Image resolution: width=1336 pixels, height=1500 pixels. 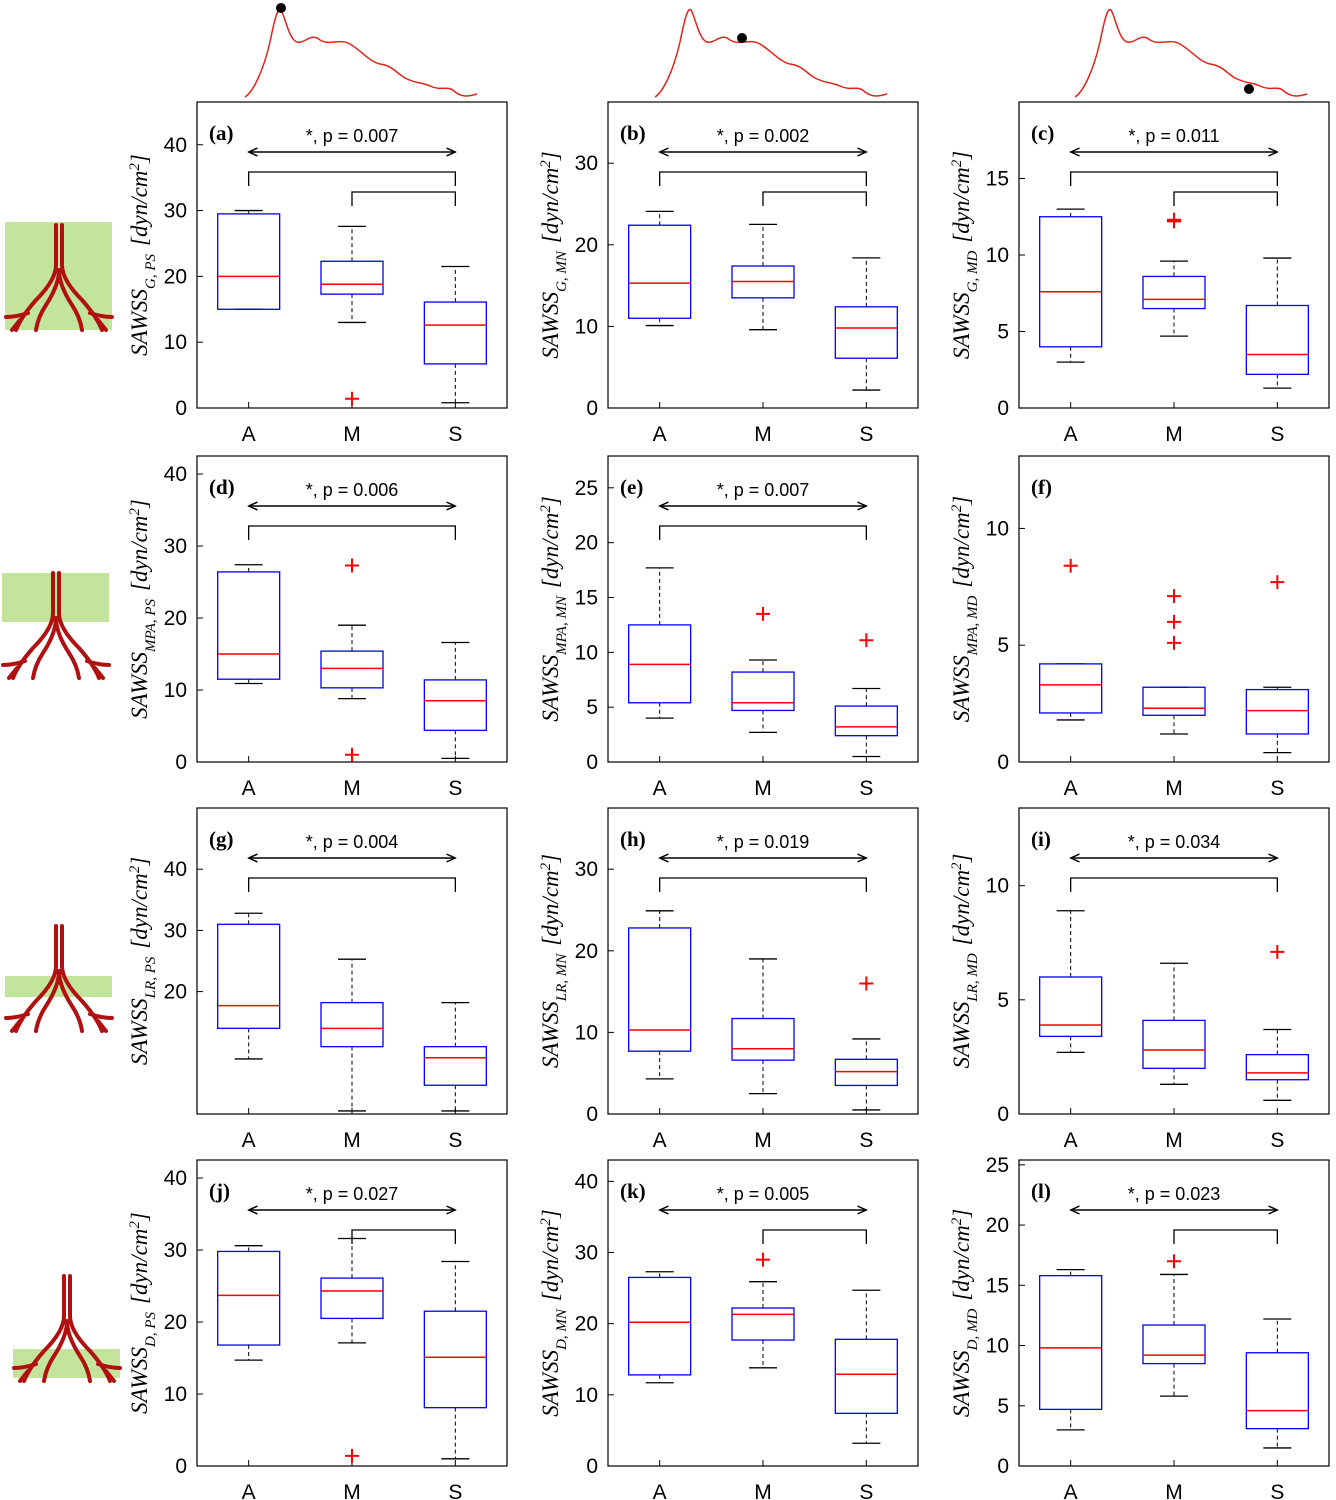 What do you see at coordinates (219, 1191) in the screenshot?
I see `panel-label: (j)` at bounding box center [219, 1191].